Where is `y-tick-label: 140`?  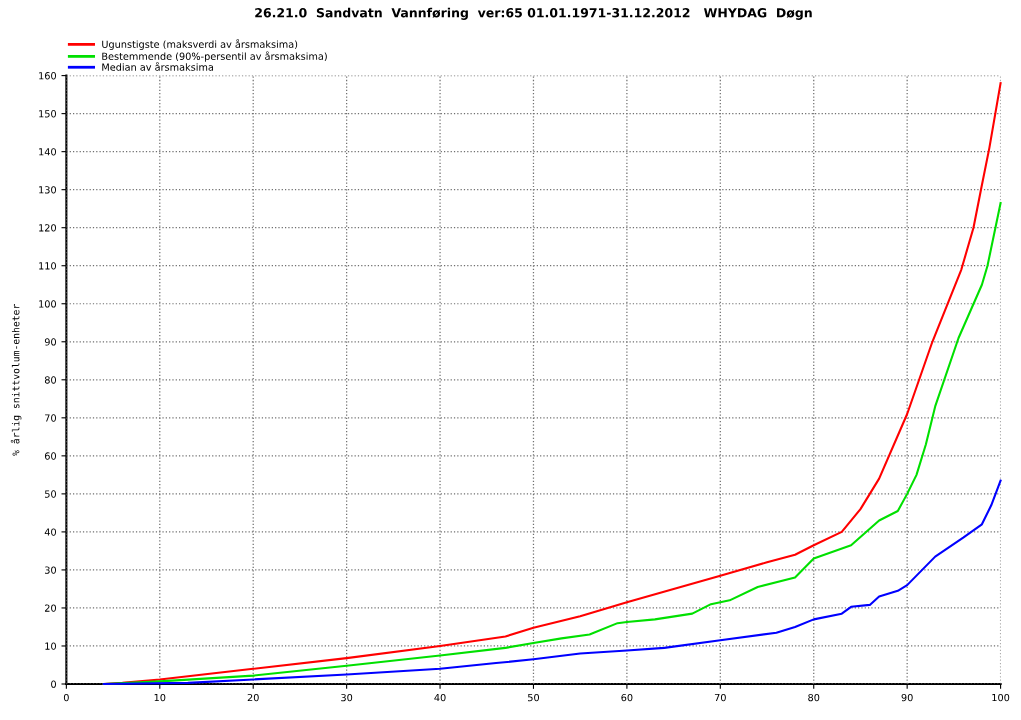 y-tick-label: 140 is located at coordinates (47, 152).